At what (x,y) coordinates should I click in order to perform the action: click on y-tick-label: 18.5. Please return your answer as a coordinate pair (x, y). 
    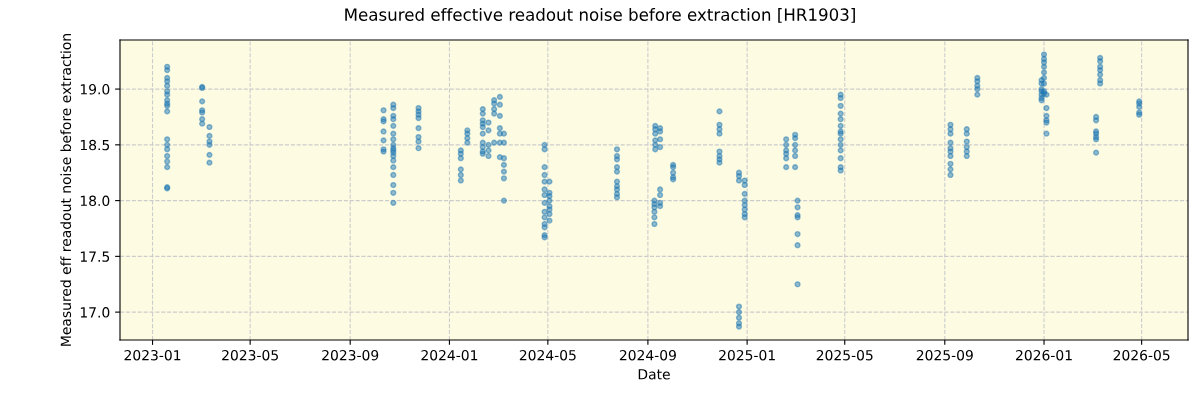
    Looking at the image, I should click on (95, 145).